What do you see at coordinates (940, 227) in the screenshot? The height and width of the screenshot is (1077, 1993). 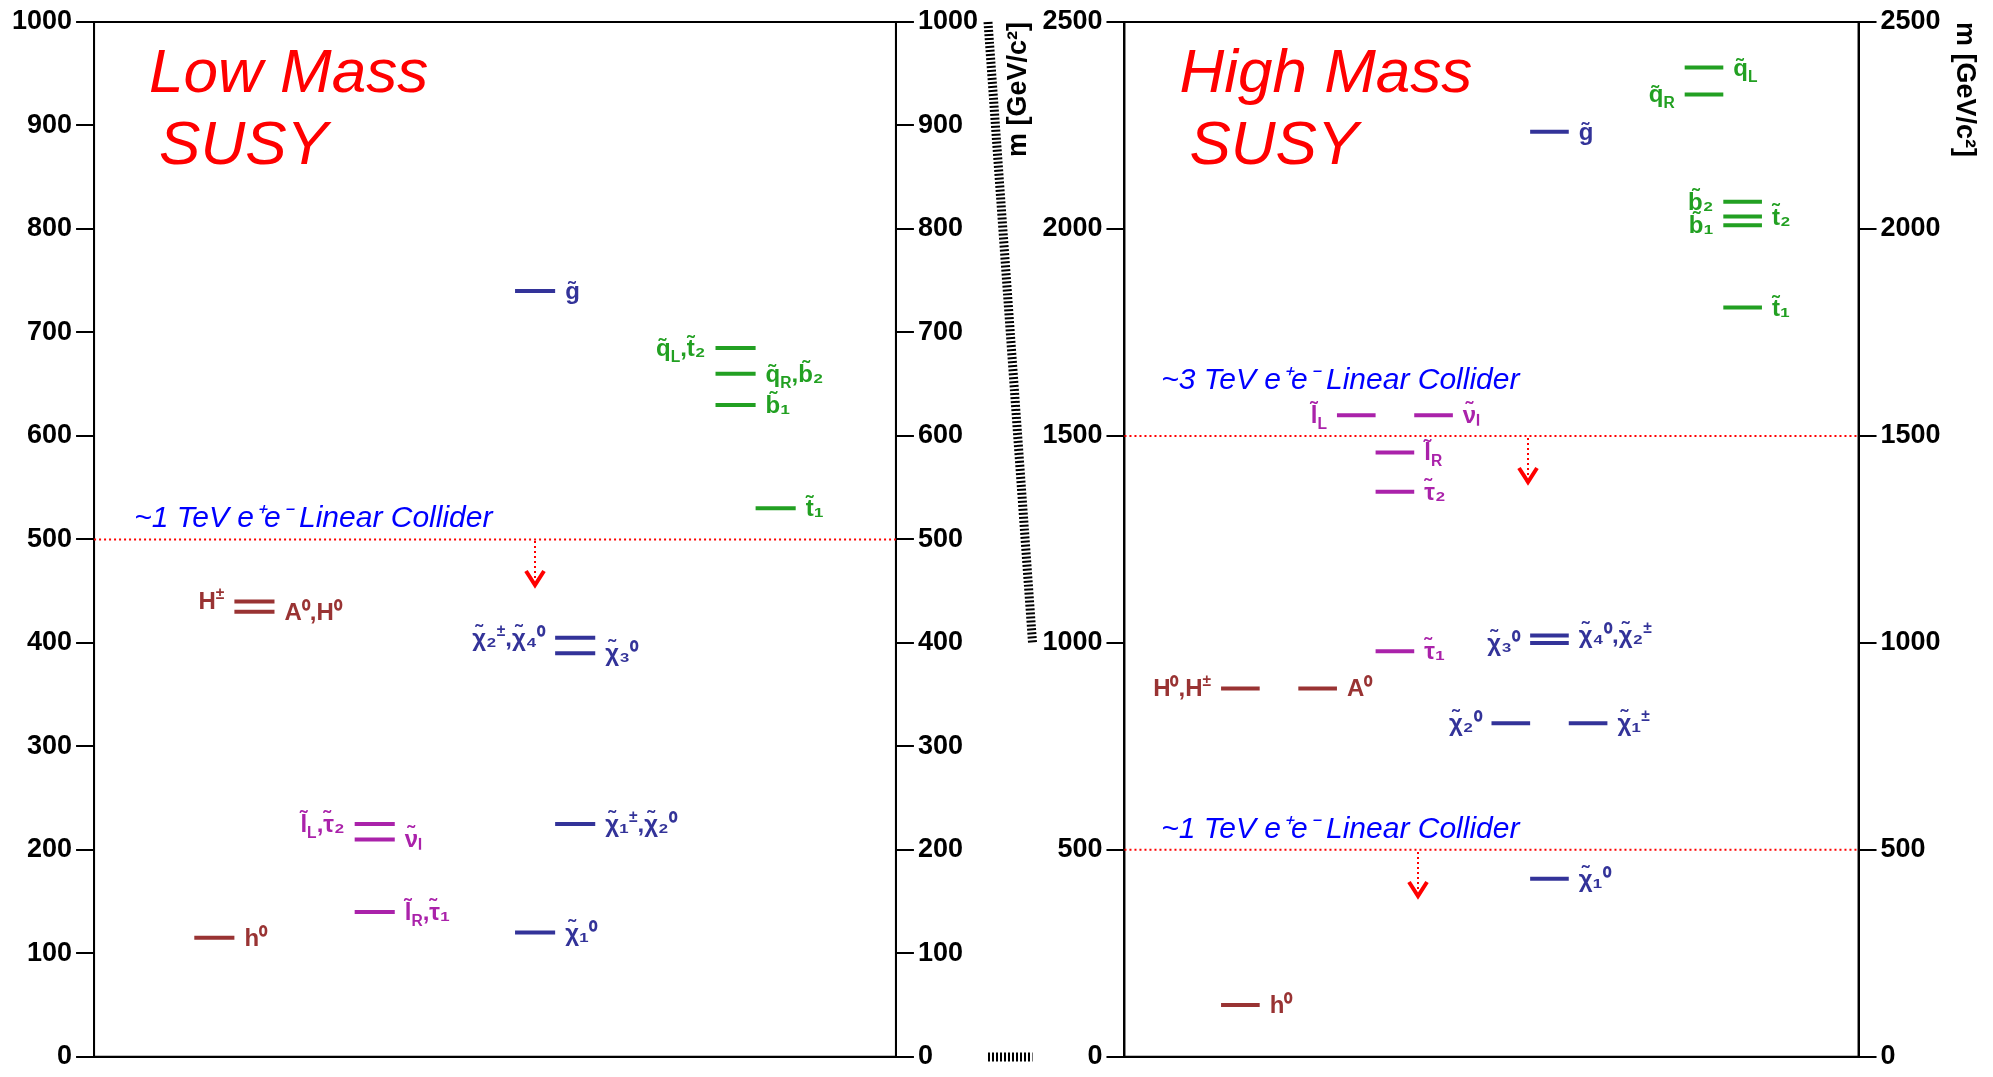 I see `y2-tick-label: 800` at bounding box center [940, 227].